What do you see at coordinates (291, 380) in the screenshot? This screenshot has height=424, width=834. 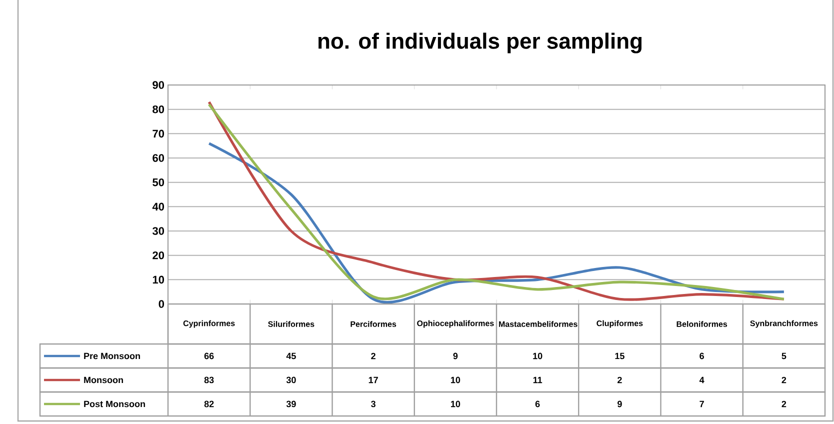 I see `data-label: 30` at bounding box center [291, 380].